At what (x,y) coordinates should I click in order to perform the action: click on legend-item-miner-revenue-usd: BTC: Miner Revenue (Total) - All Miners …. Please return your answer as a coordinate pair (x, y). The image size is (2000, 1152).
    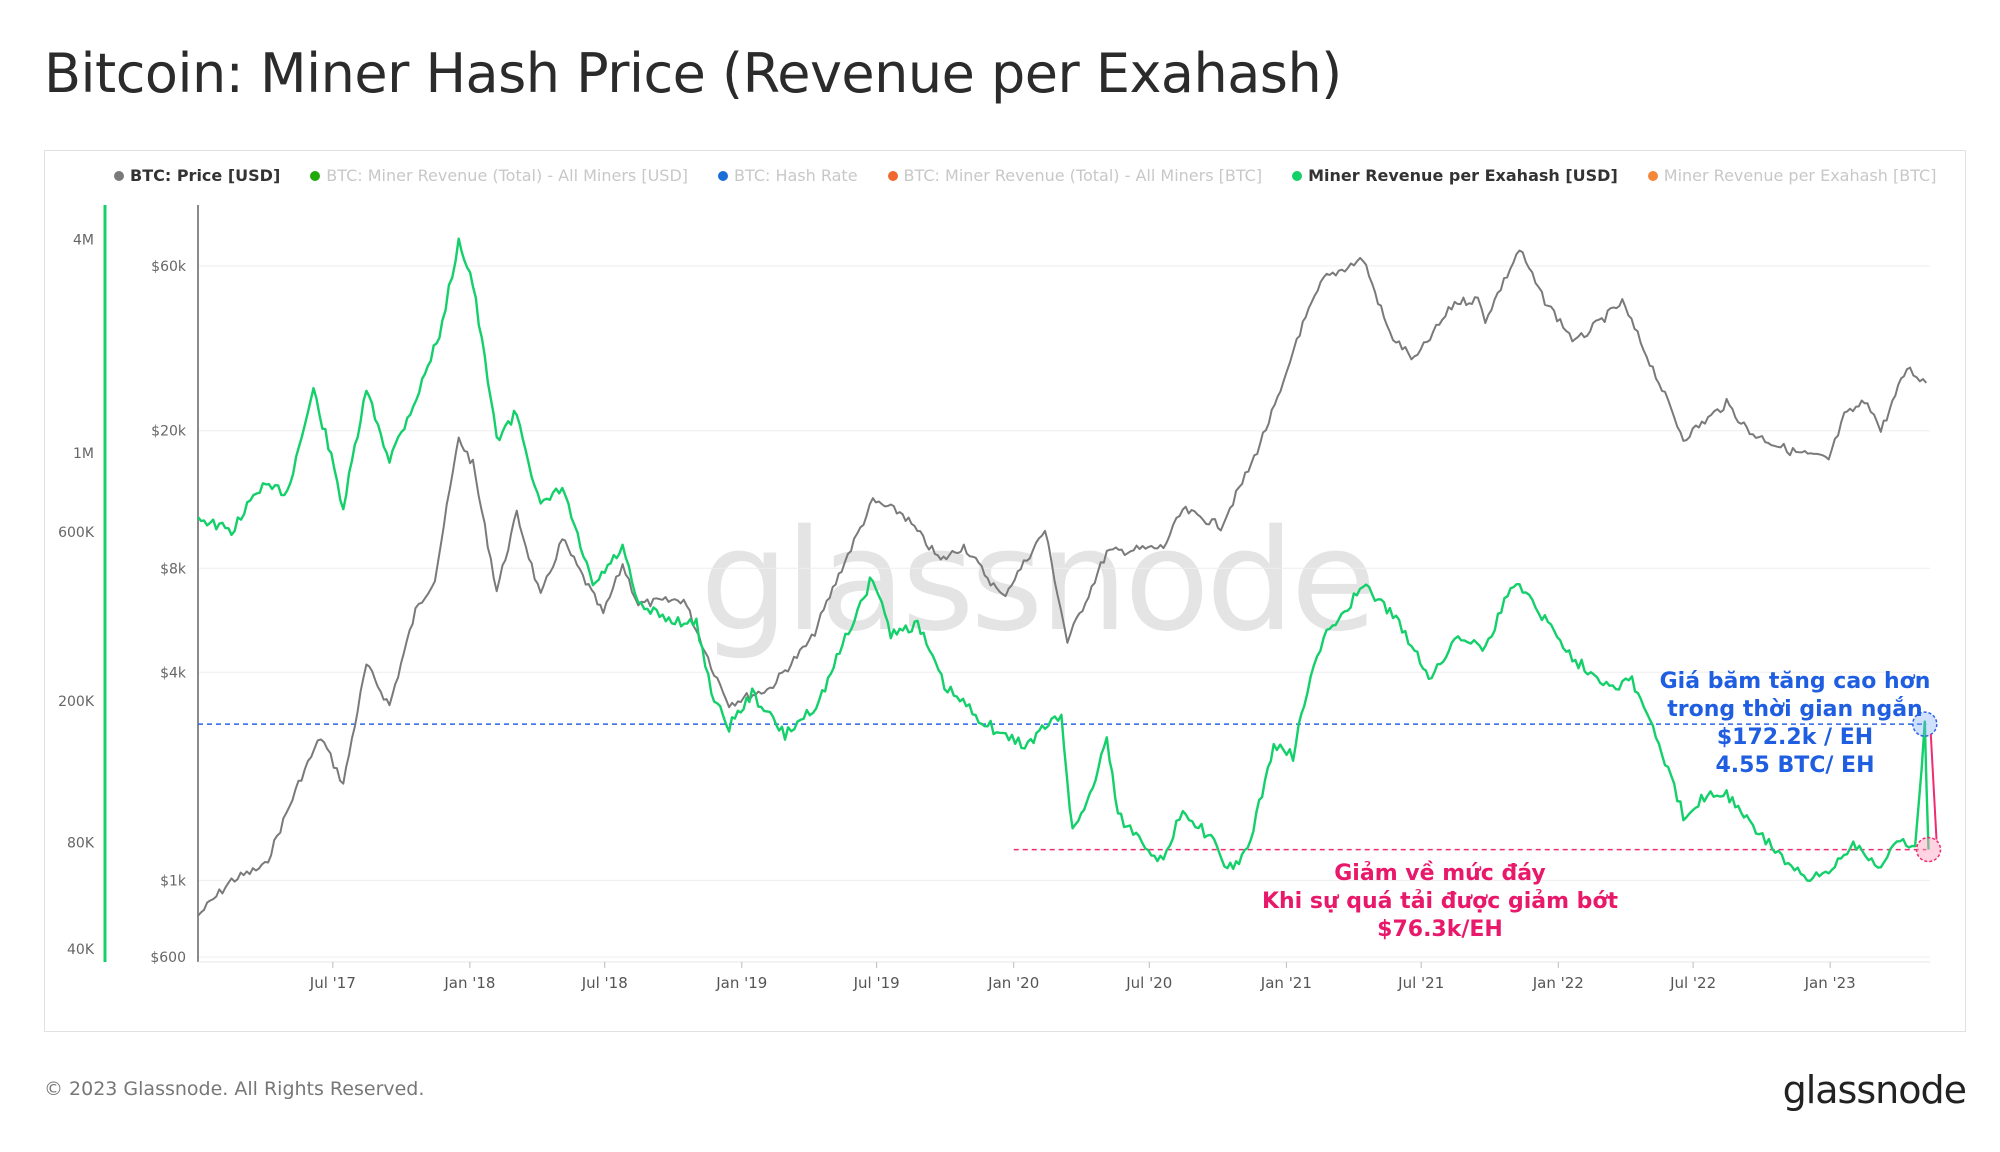
    Looking at the image, I should click on (499, 175).